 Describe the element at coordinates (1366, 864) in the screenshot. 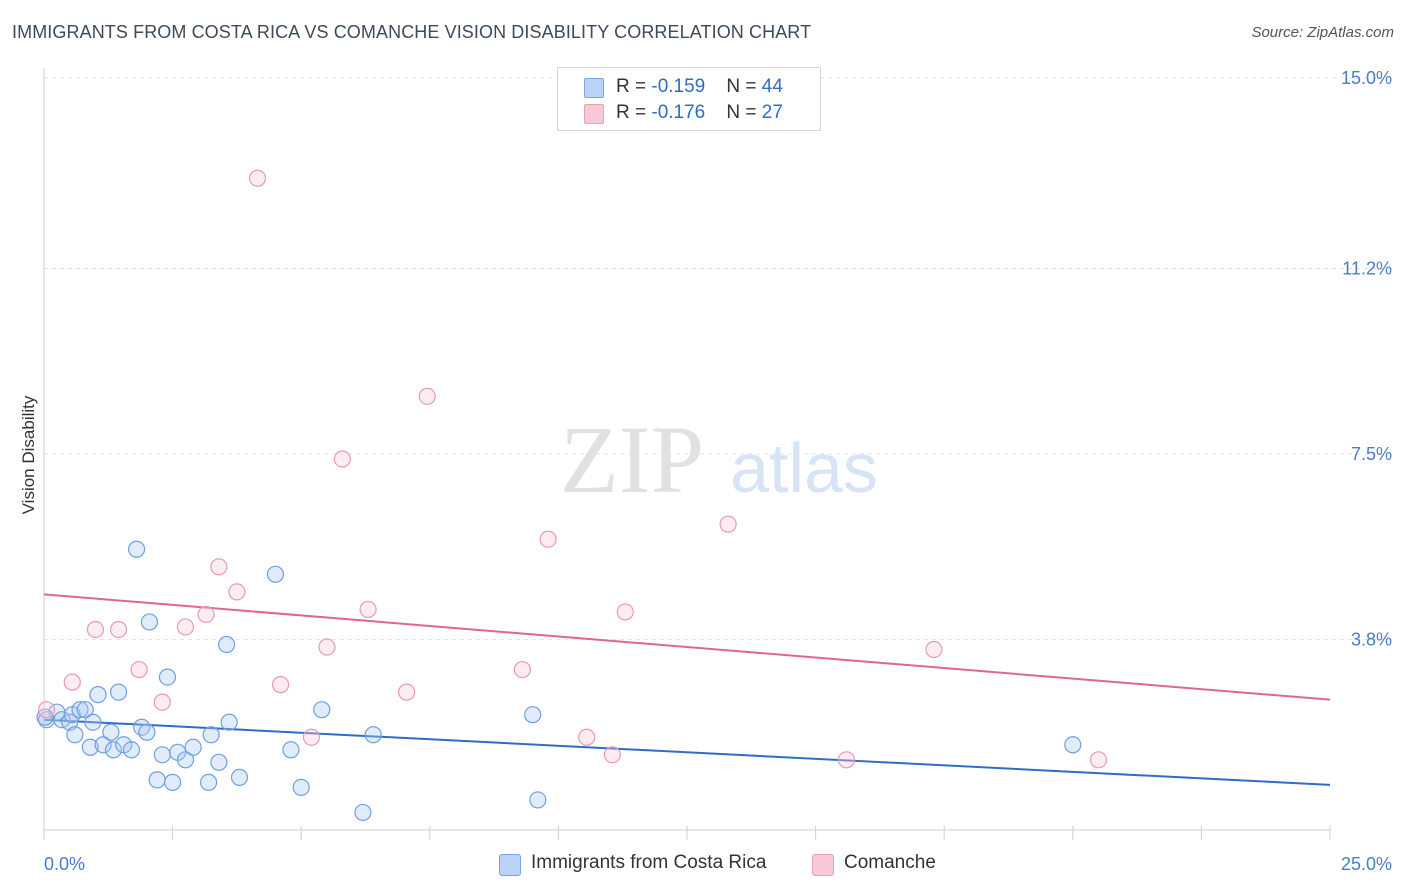

I see `x-tick-label-max: 25.0%` at that location.